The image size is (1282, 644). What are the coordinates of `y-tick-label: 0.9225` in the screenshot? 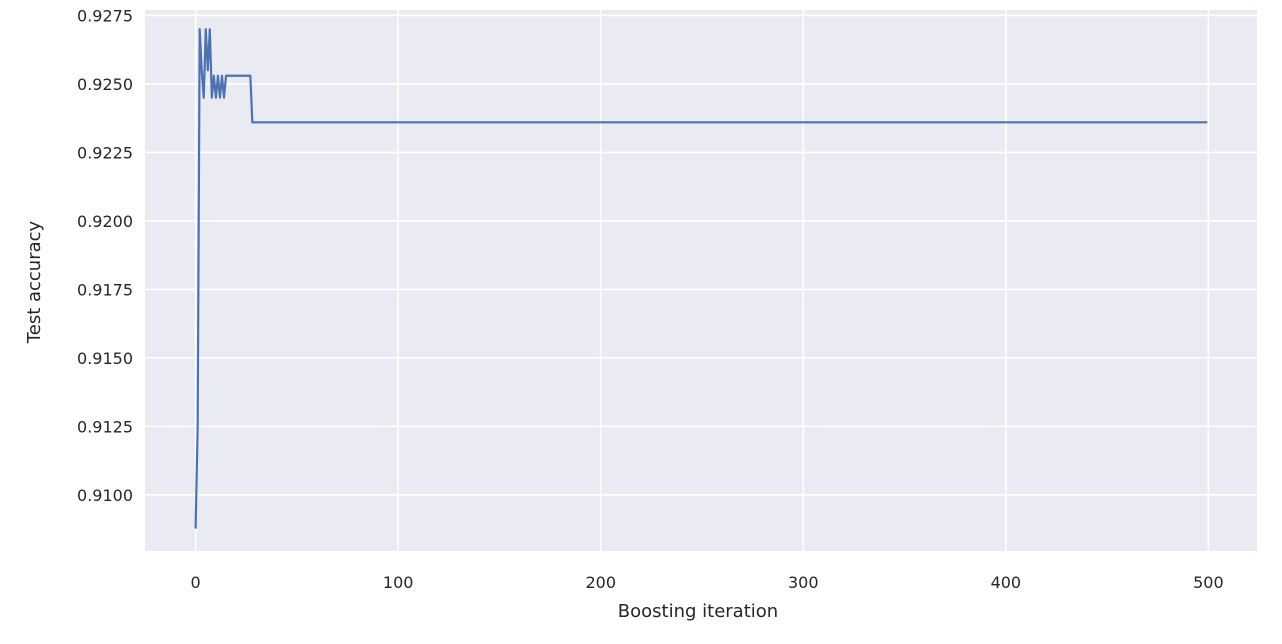 It's located at (105, 152).